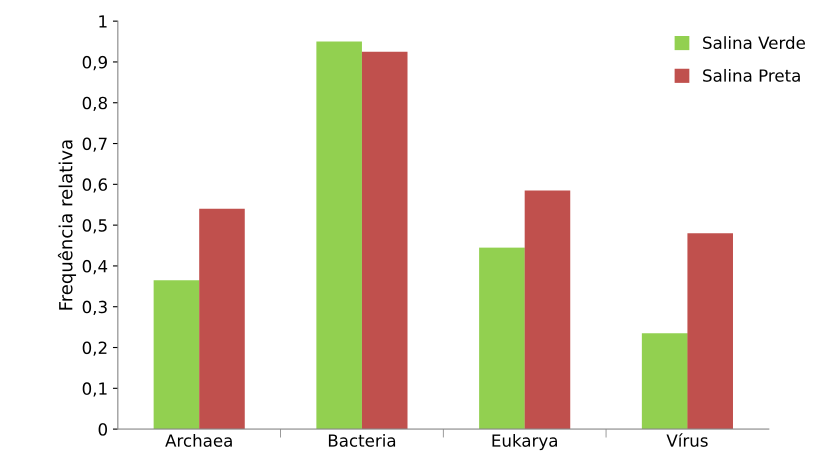 This screenshot has width=824, height=470. I want to click on y-tick-label: 0, so click(103, 429).